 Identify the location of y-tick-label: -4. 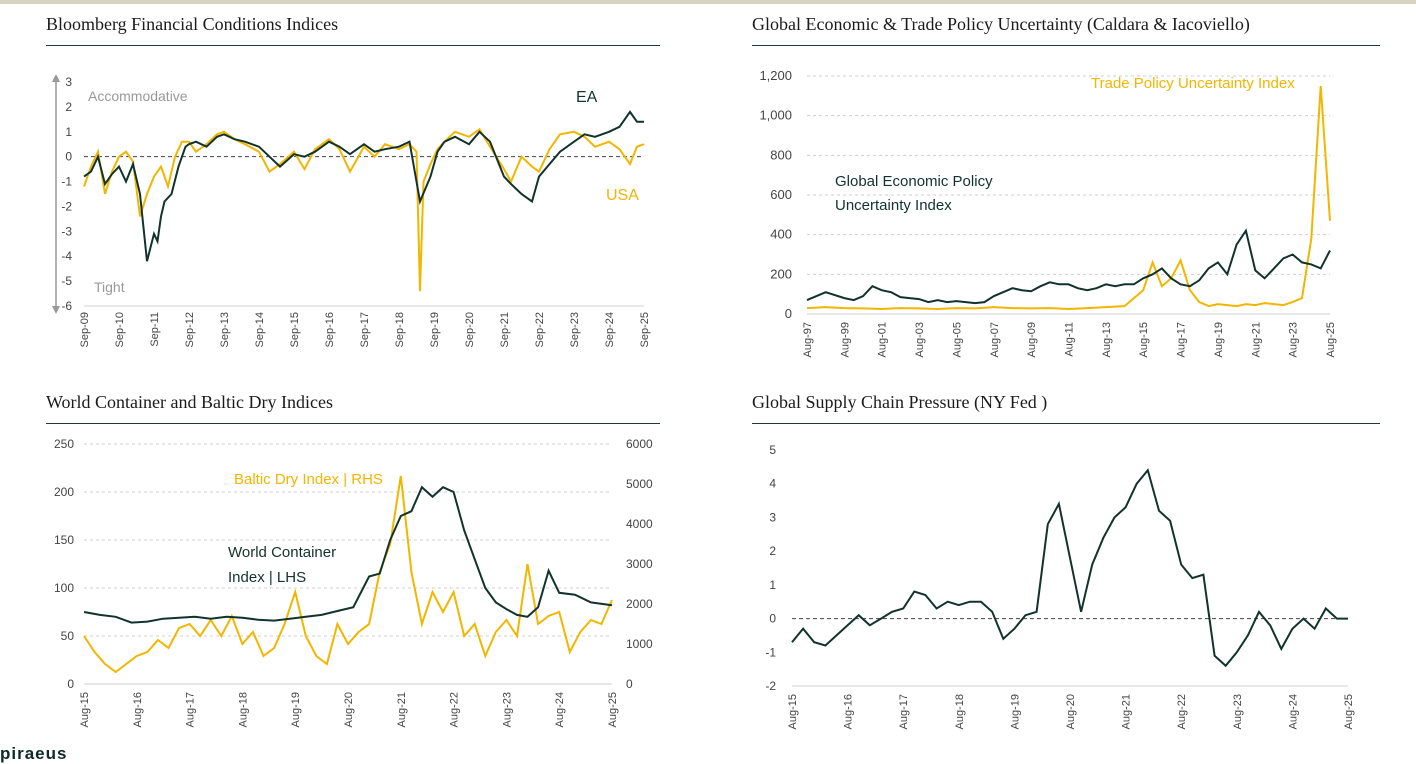
(66, 256).